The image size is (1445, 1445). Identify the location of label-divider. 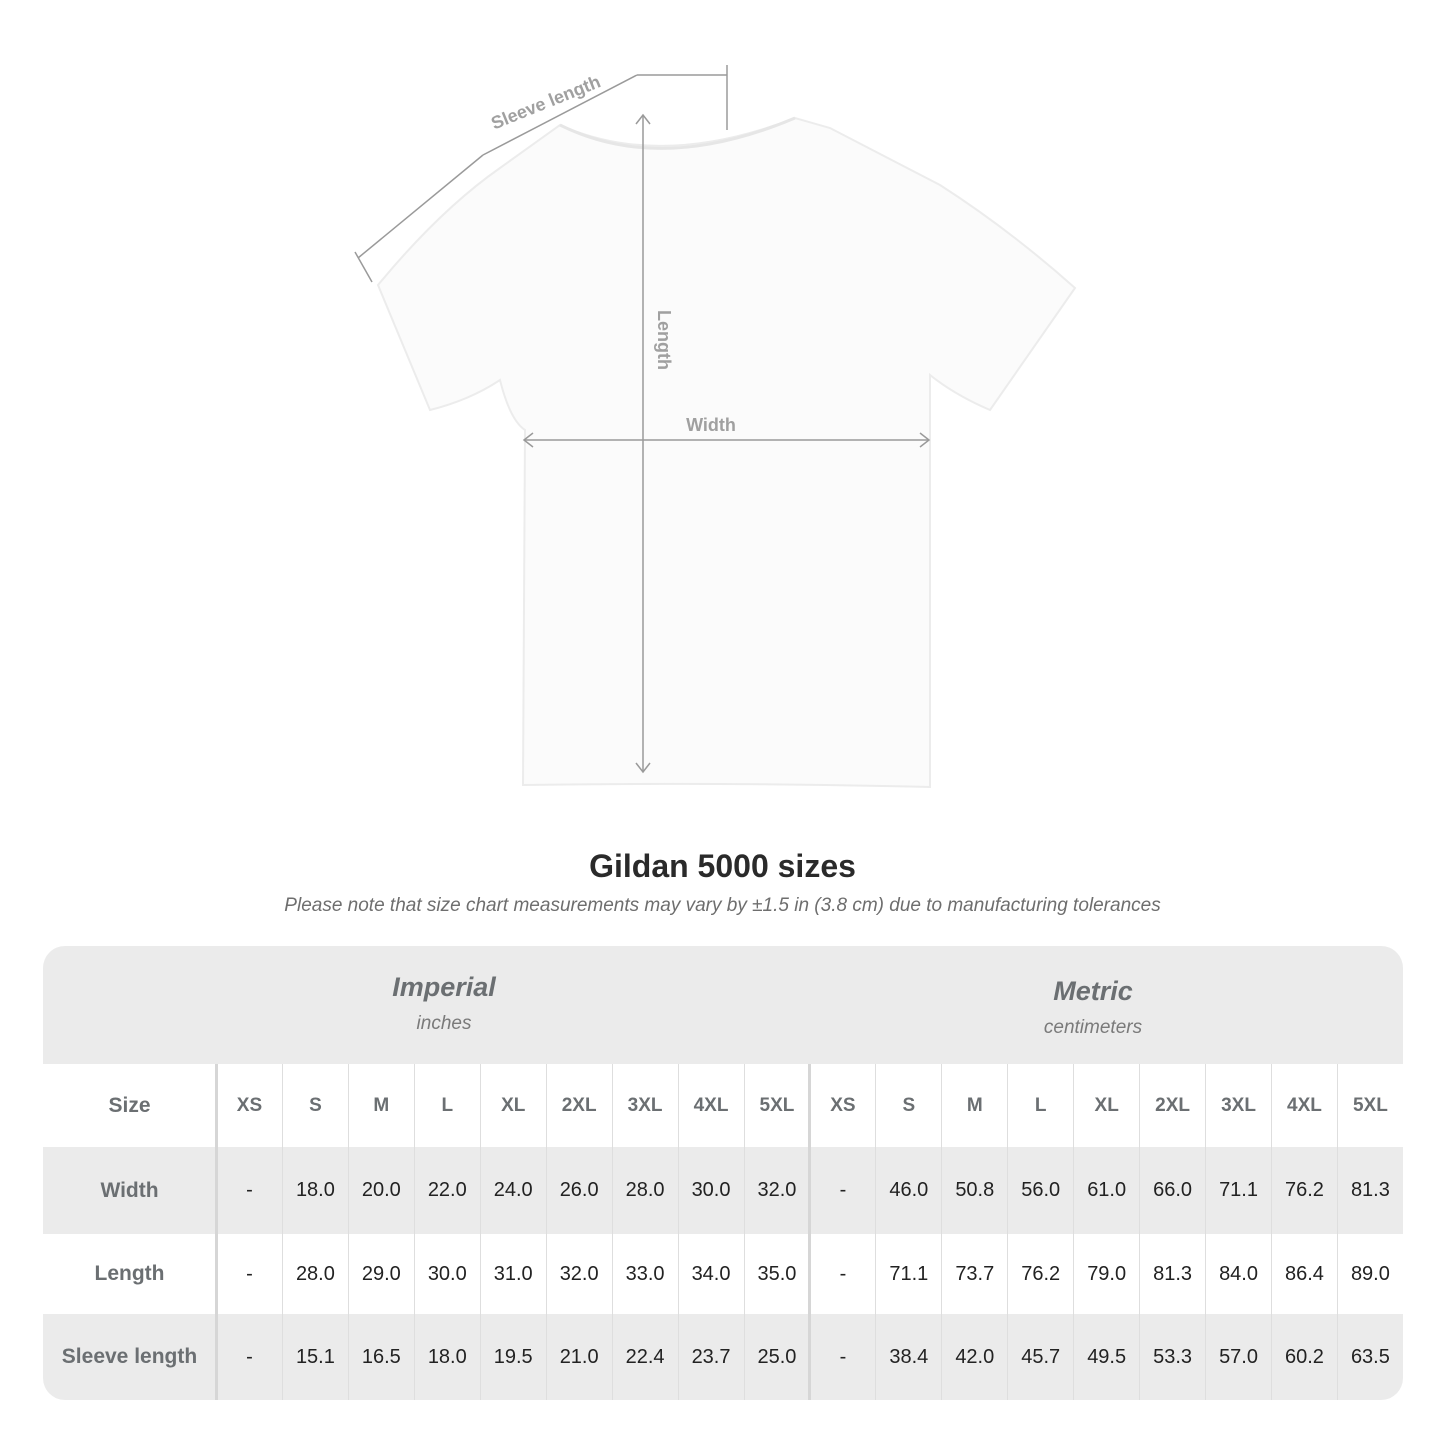
(216, 1232).